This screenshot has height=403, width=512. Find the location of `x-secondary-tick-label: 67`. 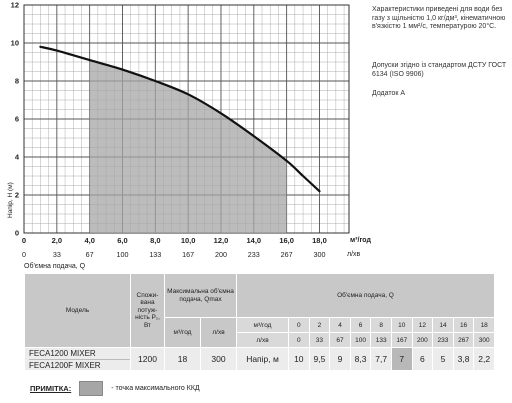

x-secondary-tick-label: 67 is located at coordinates (90, 254).